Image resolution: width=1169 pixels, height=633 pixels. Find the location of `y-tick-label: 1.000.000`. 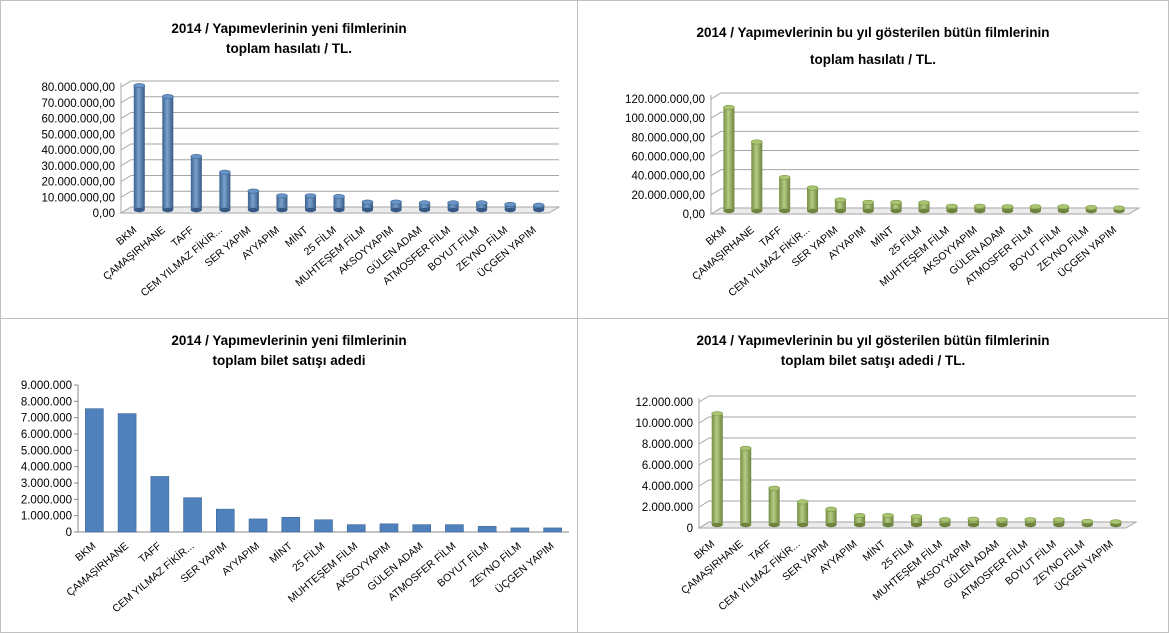

y-tick-label: 1.000.000 is located at coordinates (46, 517).